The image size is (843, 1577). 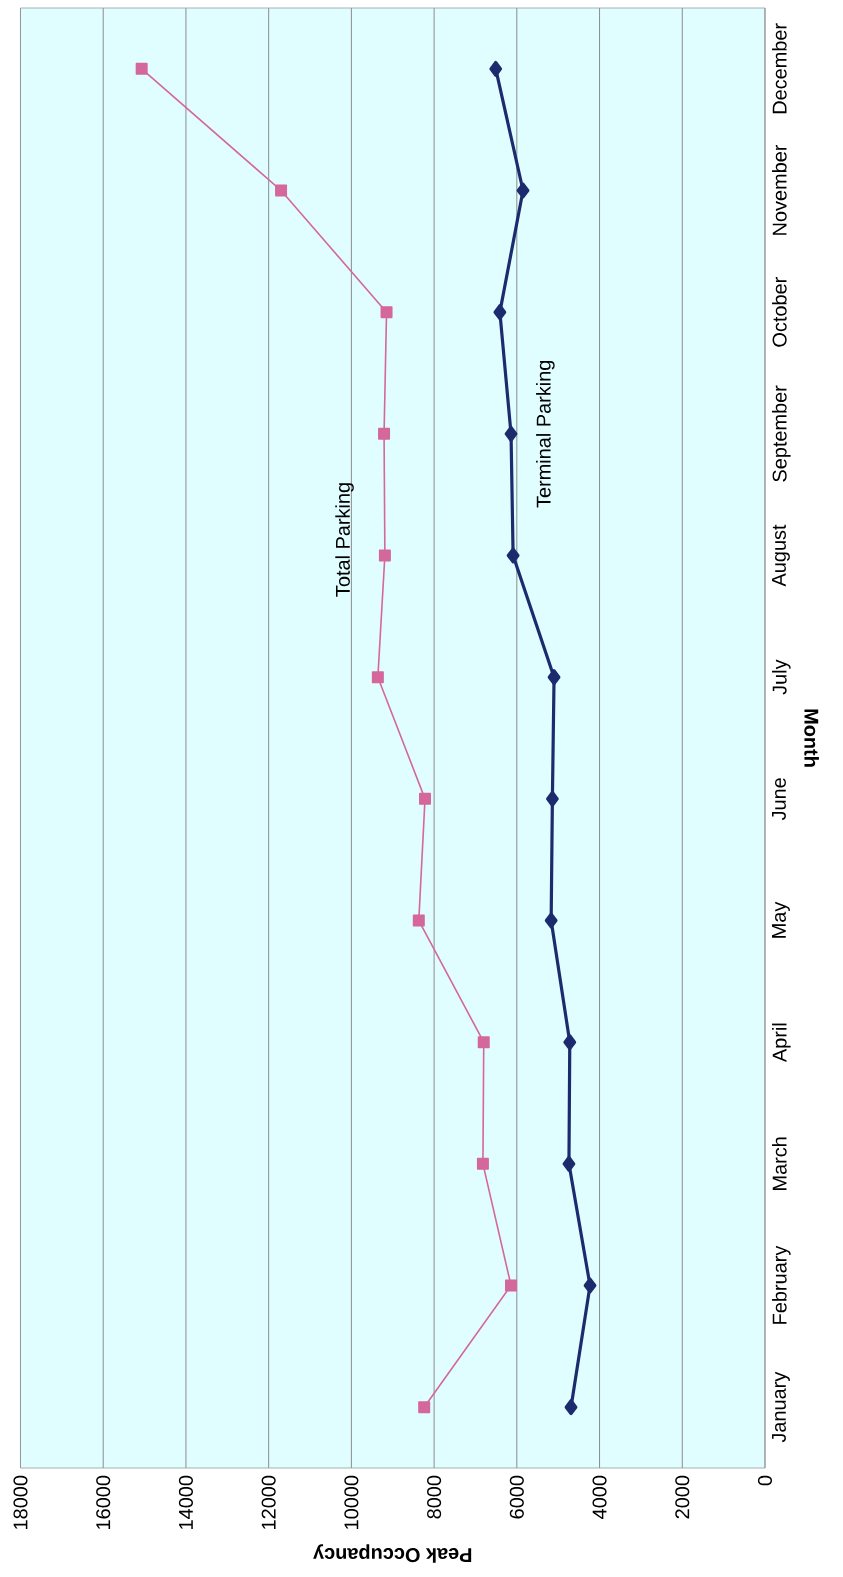 What do you see at coordinates (765, 1480) in the screenshot?
I see `x-tick-label: 0` at bounding box center [765, 1480].